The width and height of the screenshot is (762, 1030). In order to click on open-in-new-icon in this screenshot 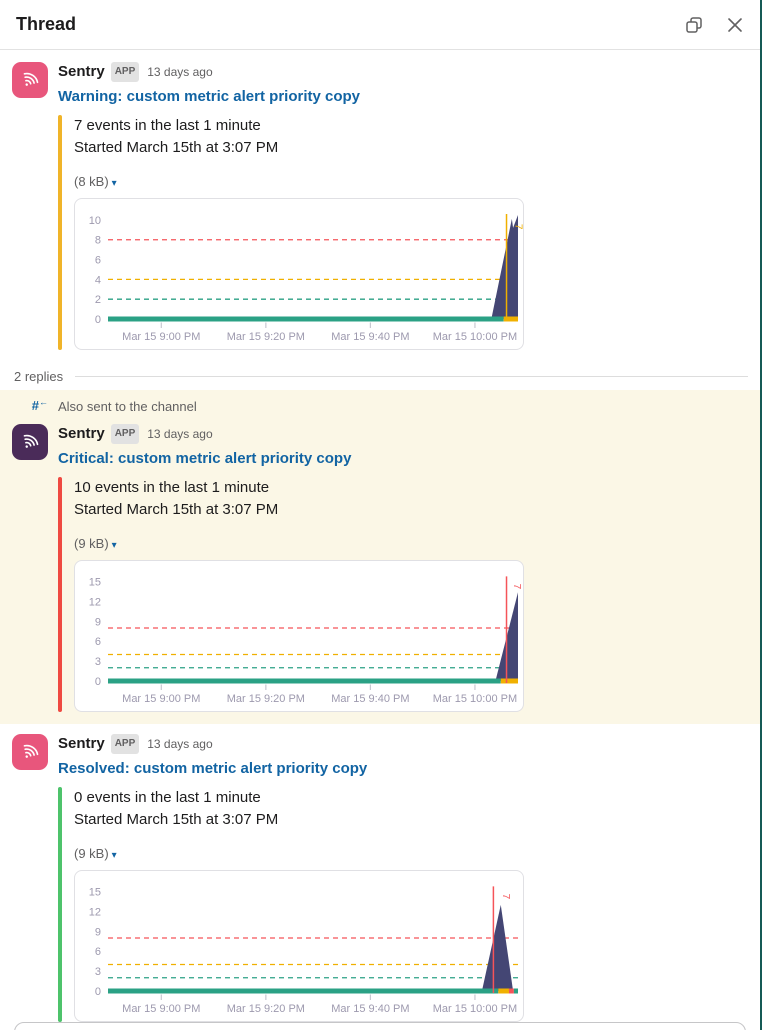, I will do `click(694, 25)`.